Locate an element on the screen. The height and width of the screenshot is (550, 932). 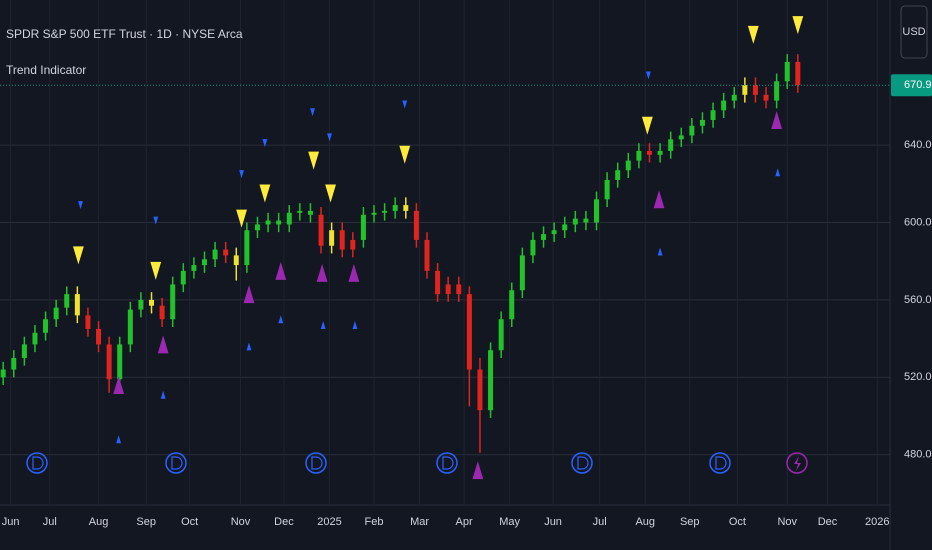
y-tick-label: 560.00 is located at coordinates (918, 300).